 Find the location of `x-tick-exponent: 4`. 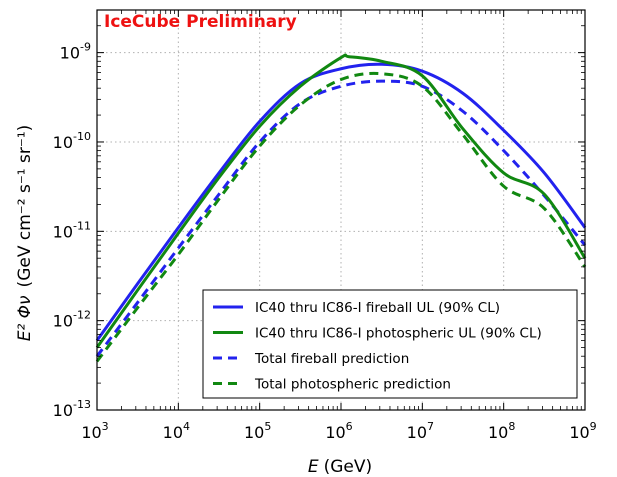

x-tick-exponent: 4 is located at coordinates (186, 426).